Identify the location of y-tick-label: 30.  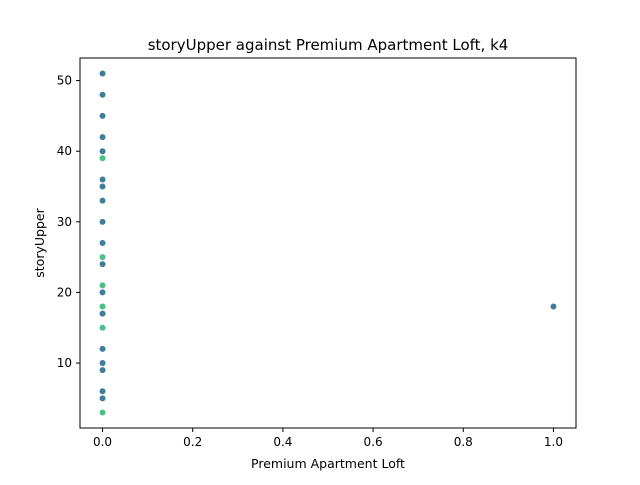
(64, 222).